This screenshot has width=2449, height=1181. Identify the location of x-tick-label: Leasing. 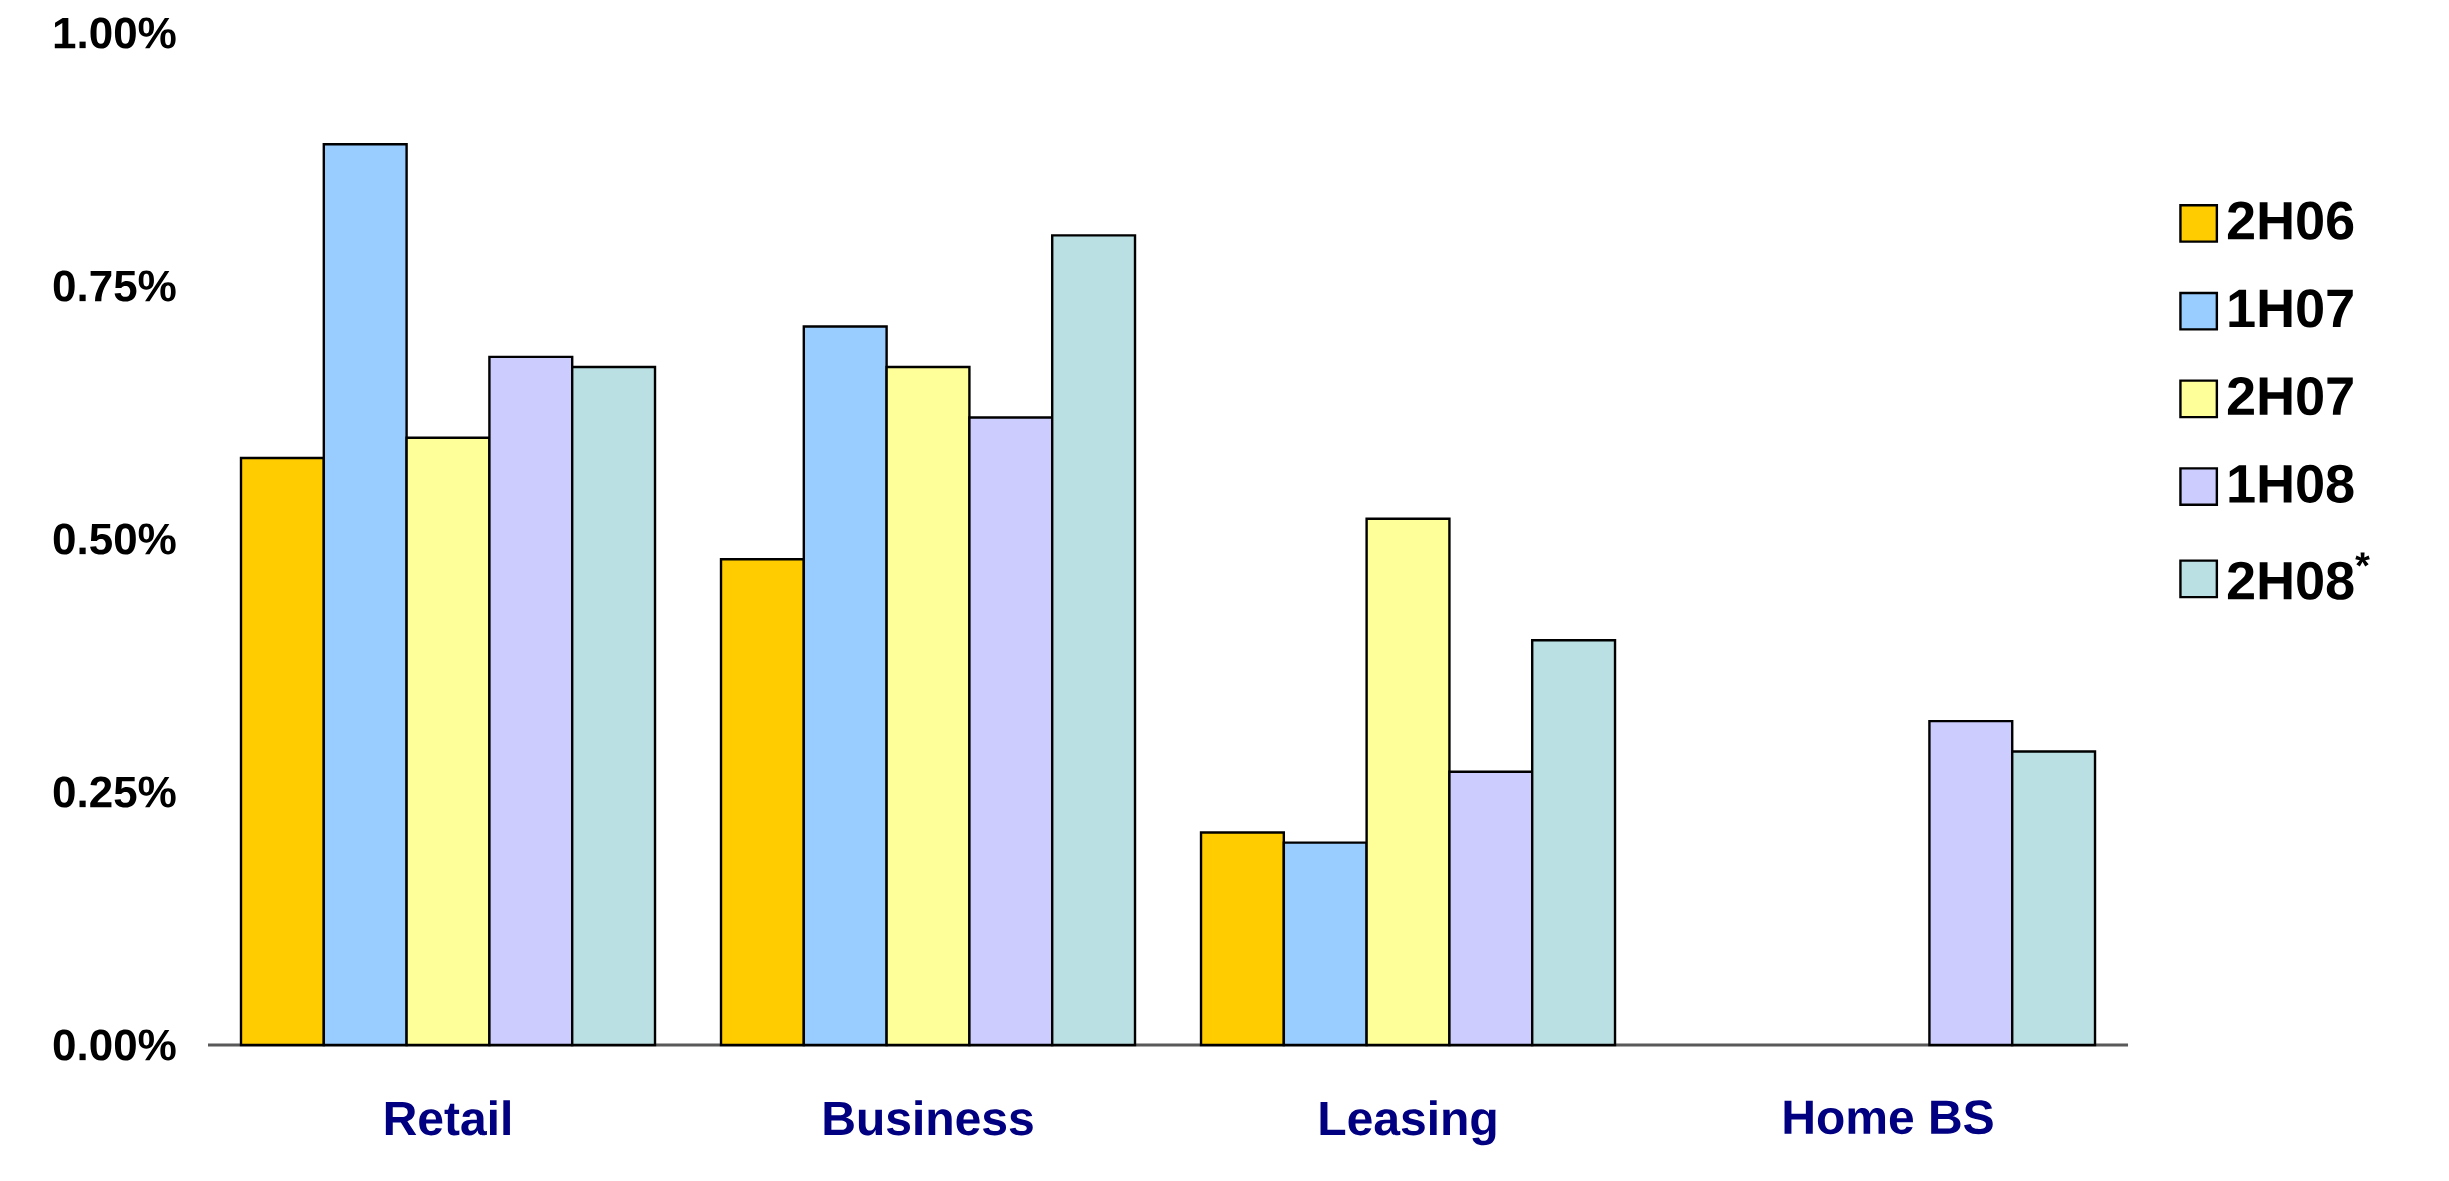
(1408, 1123).